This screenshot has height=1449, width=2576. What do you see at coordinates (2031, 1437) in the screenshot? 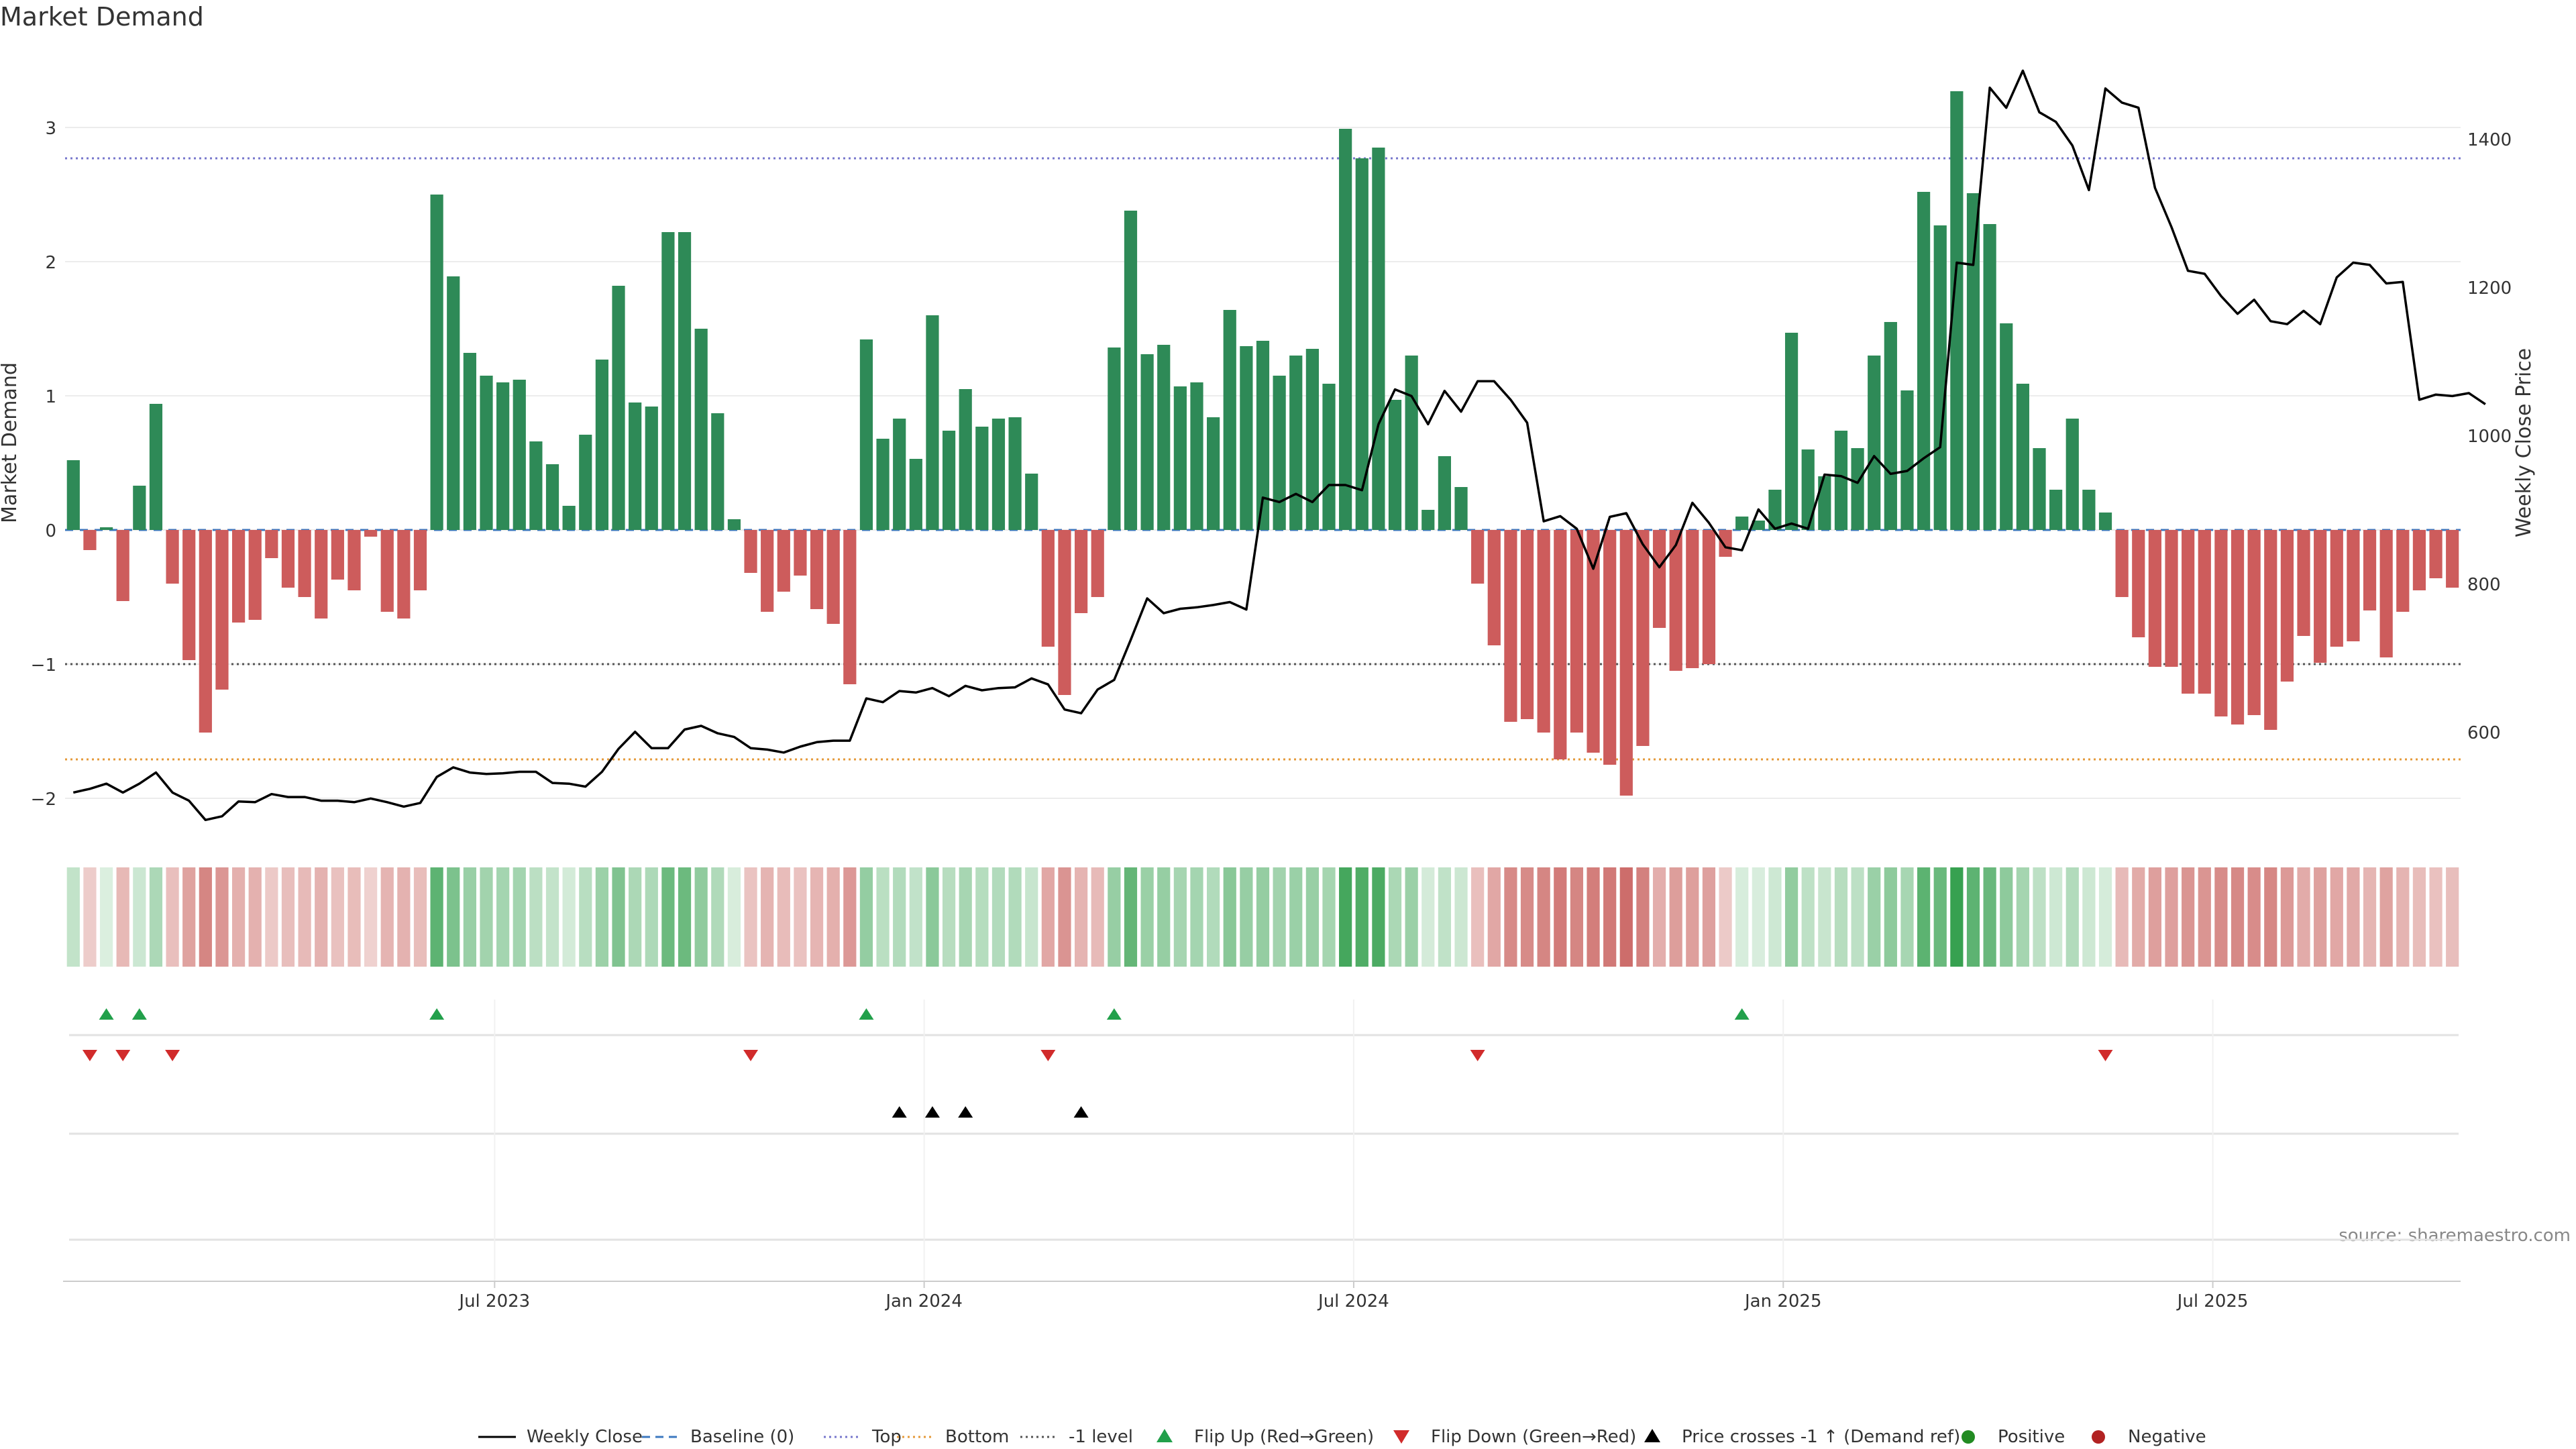
I see `legend-label: Positive` at bounding box center [2031, 1437].